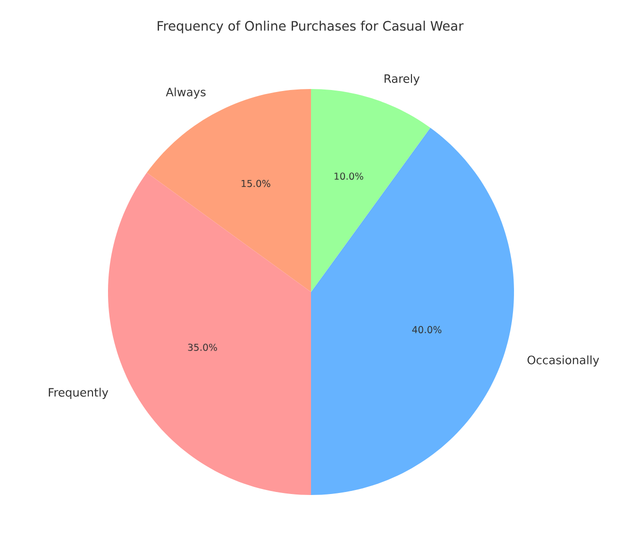 This screenshot has width=634, height=547. Describe the element at coordinates (564, 361) in the screenshot. I see `slice-label: Occasionally` at that location.